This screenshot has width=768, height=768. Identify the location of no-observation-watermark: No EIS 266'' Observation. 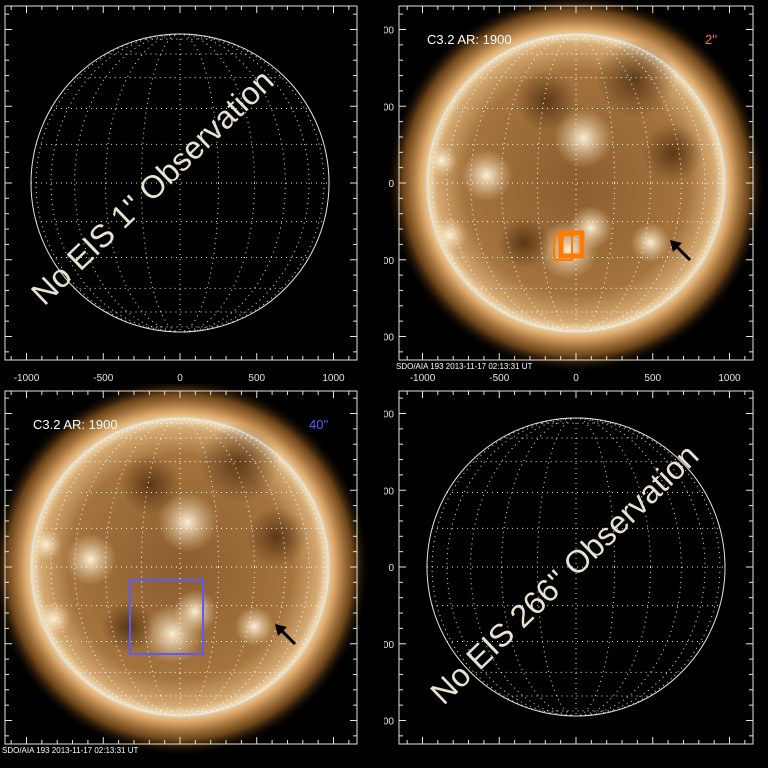
(564, 574).